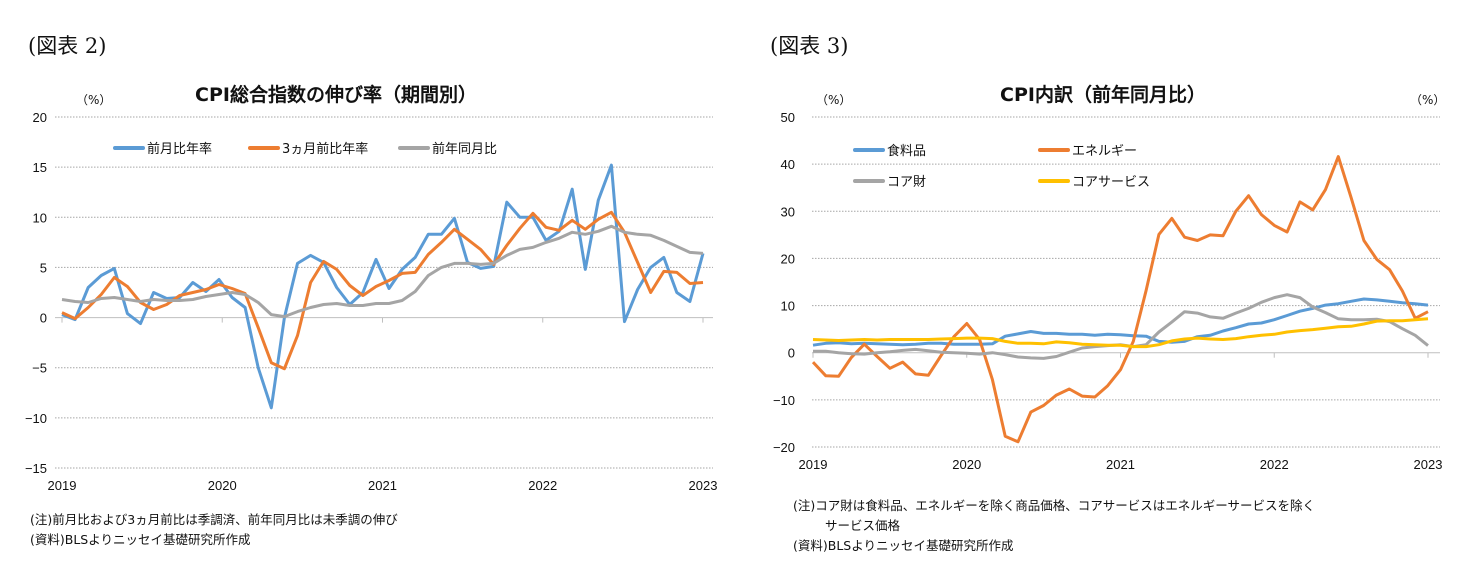 The width and height of the screenshot is (1475, 588). I want to click on y-tick-label: −15, so click(36, 468).